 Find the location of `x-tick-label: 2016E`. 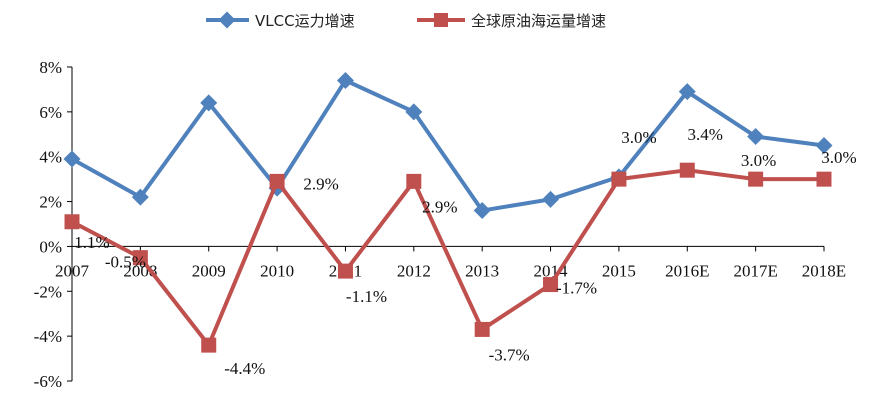

x-tick-label: 2016E is located at coordinates (687, 270).